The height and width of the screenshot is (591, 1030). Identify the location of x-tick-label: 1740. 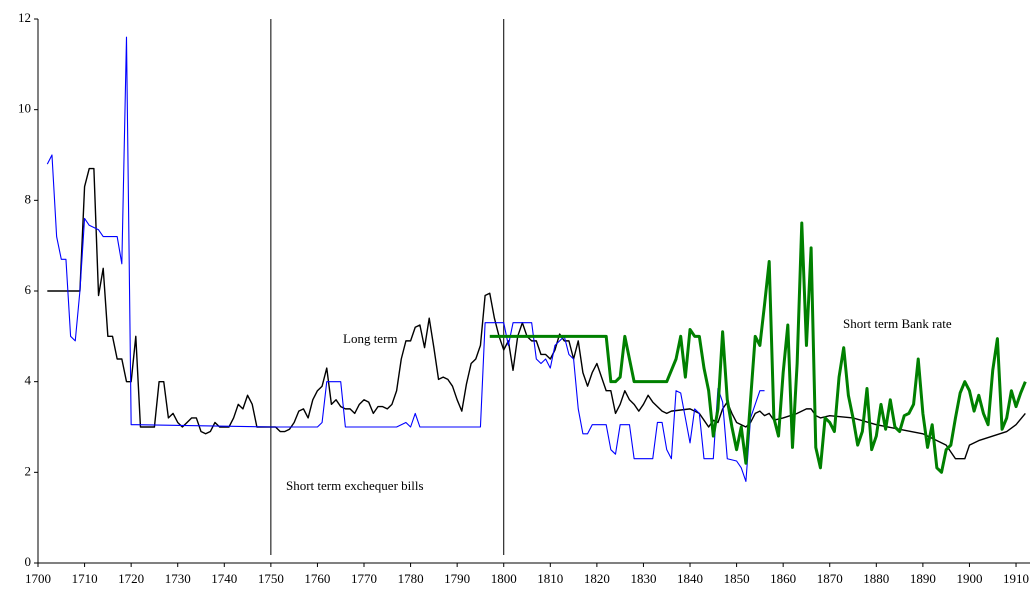
(224, 578).